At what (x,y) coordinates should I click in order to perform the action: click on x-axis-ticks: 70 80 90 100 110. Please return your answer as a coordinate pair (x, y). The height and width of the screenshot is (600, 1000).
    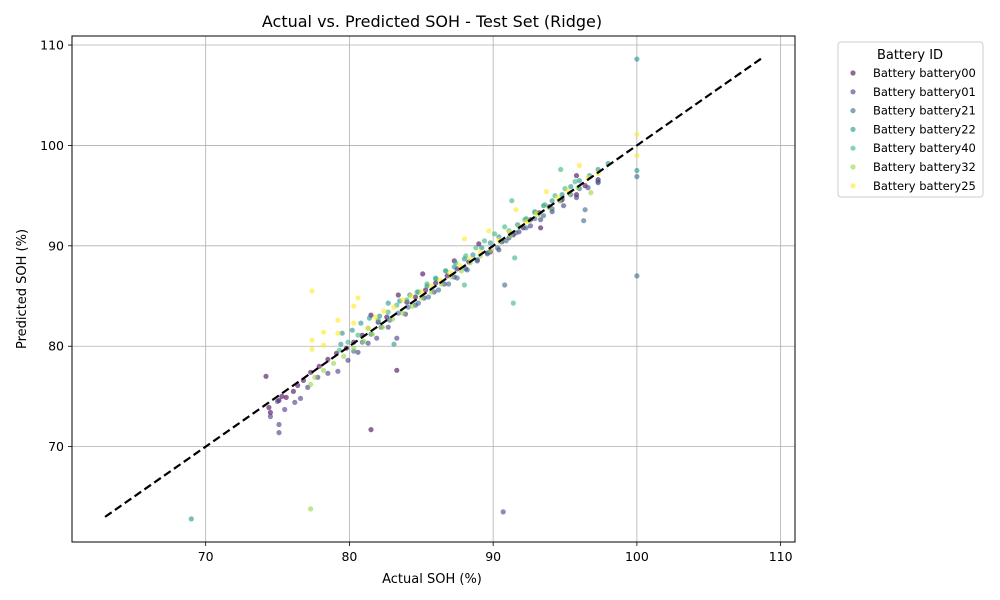
    Looking at the image, I should click on (495, 553).